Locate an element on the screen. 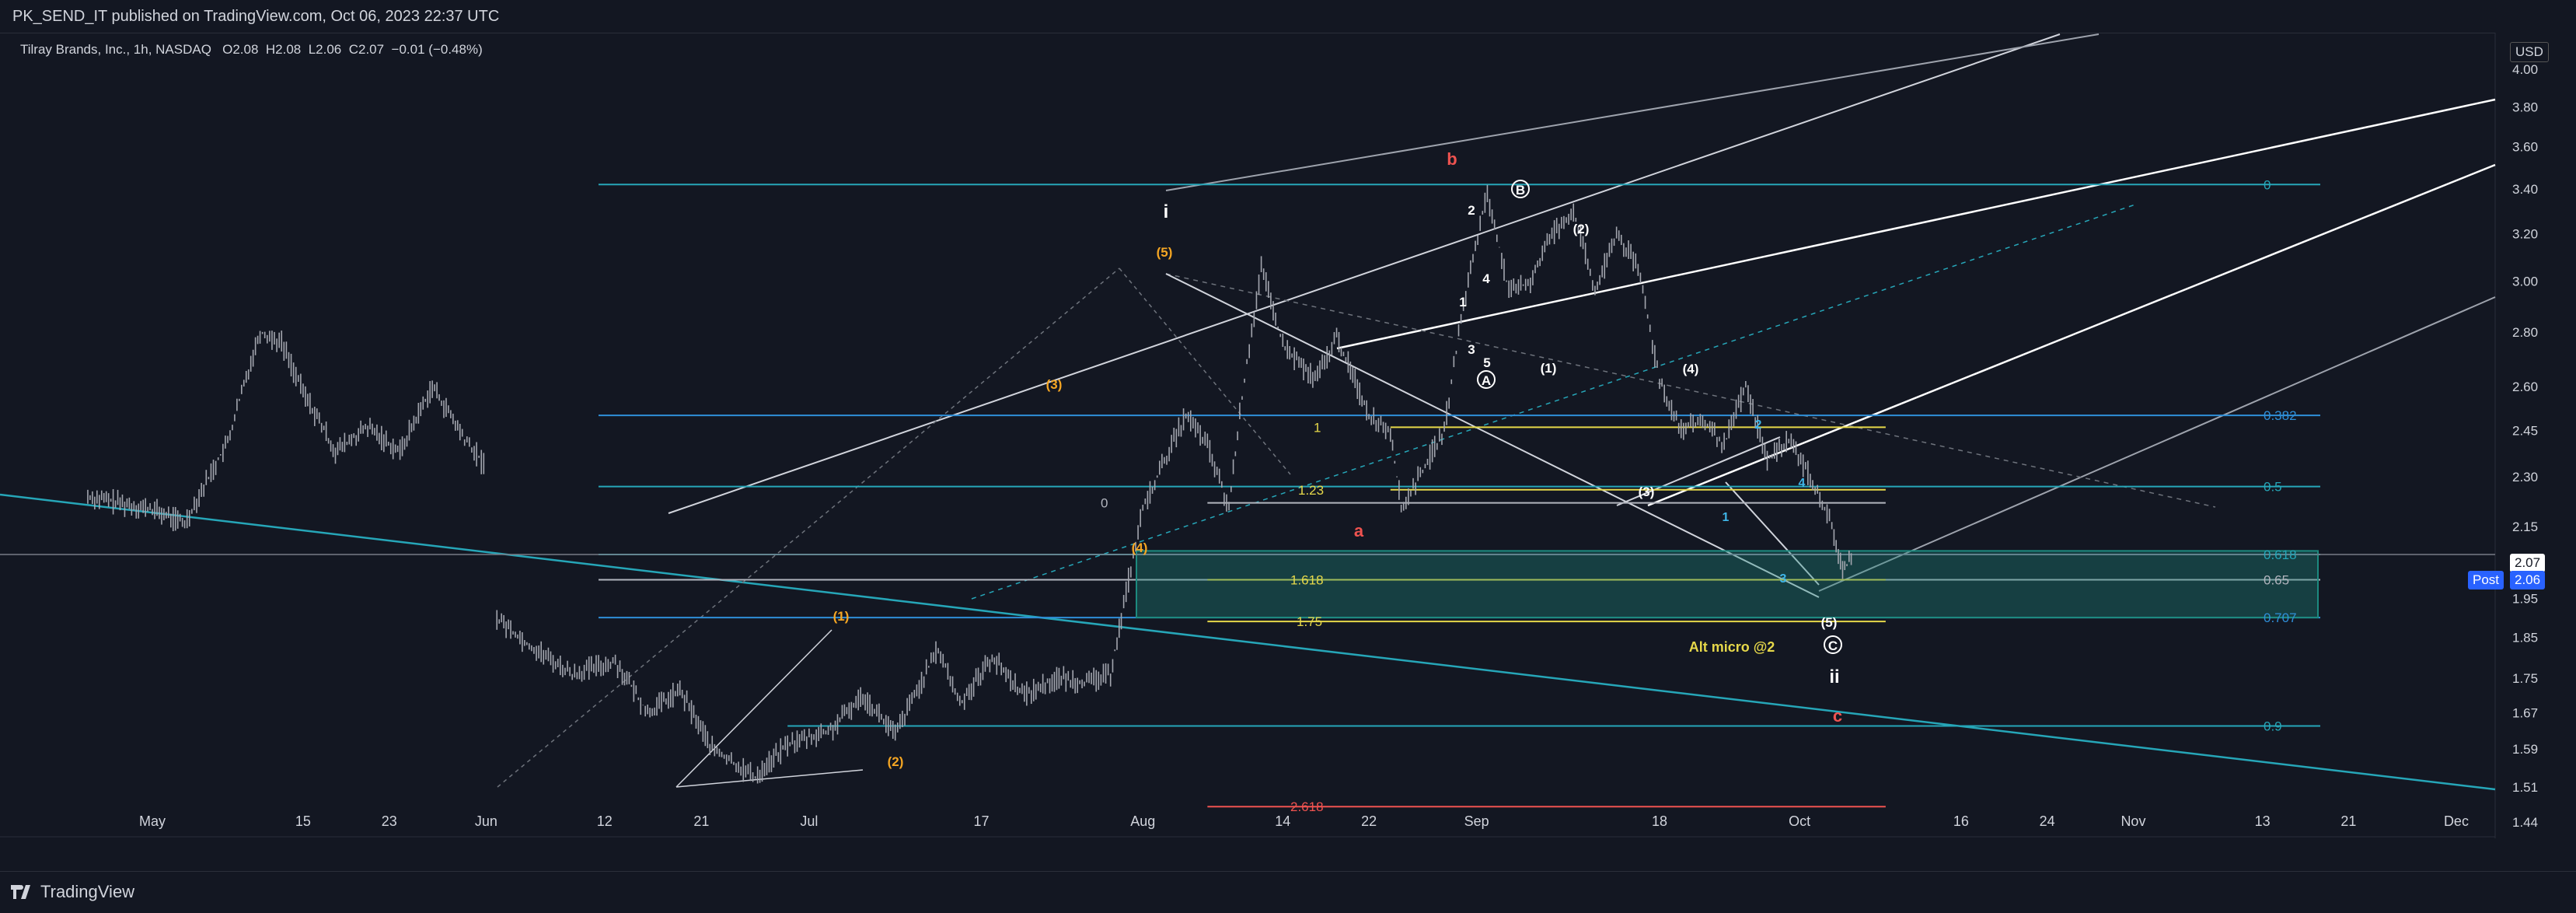 The image size is (2576, 913). y-tick-label: 1.95 is located at coordinates (2525, 599).